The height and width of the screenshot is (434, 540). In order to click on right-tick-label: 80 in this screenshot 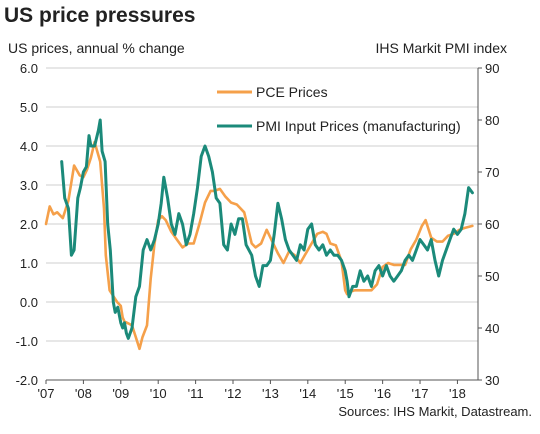, I will do `click(492, 120)`.